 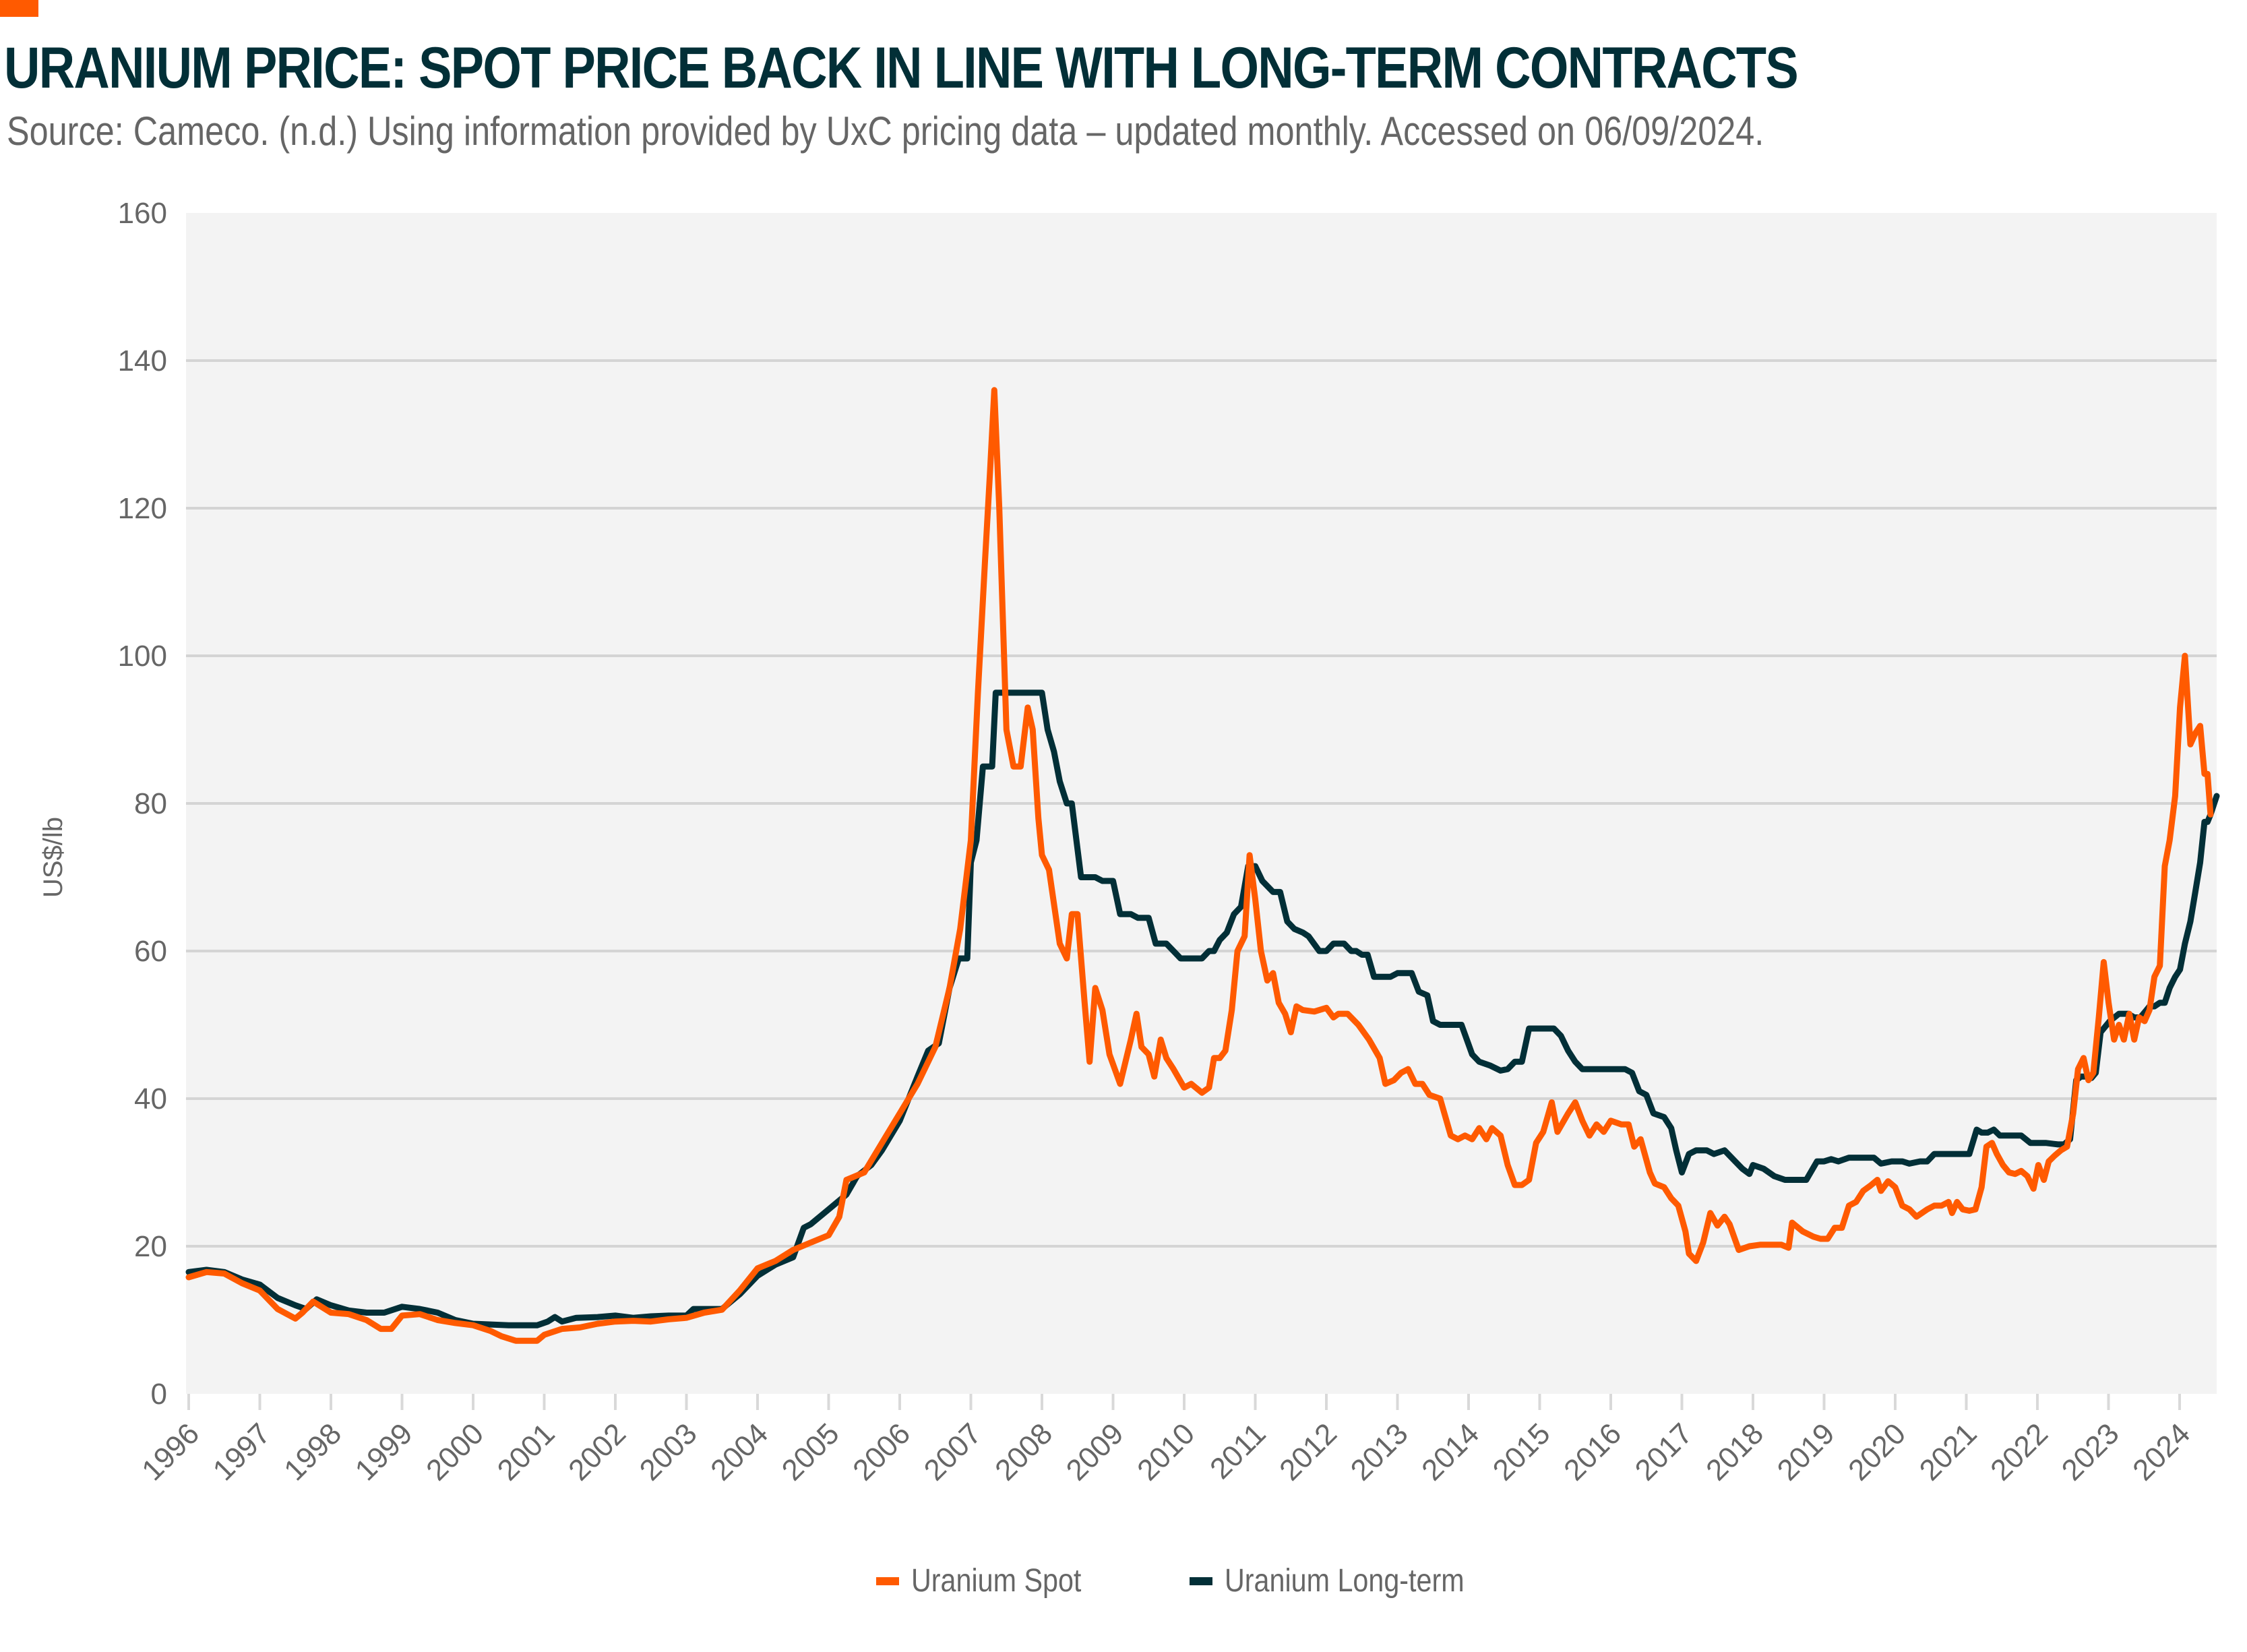 I want to click on x-tick-label: 2000, so click(x=455, y=1452).